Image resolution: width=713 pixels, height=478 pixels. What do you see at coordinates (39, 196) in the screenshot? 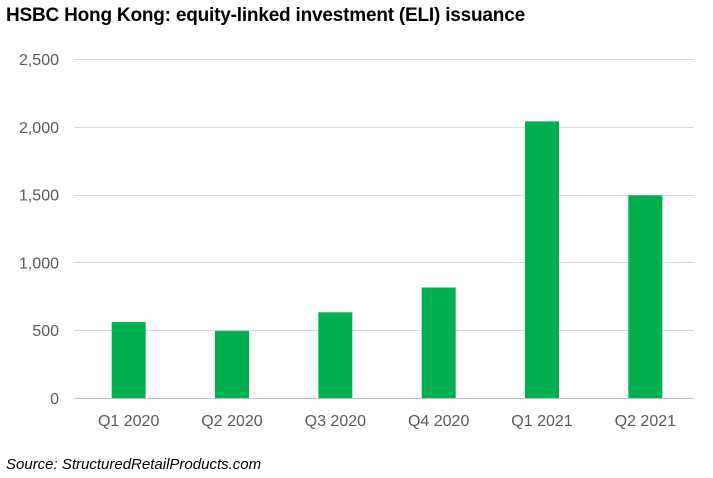
I see `y-tick-label: 1,500` at bounding box center [39, 196].